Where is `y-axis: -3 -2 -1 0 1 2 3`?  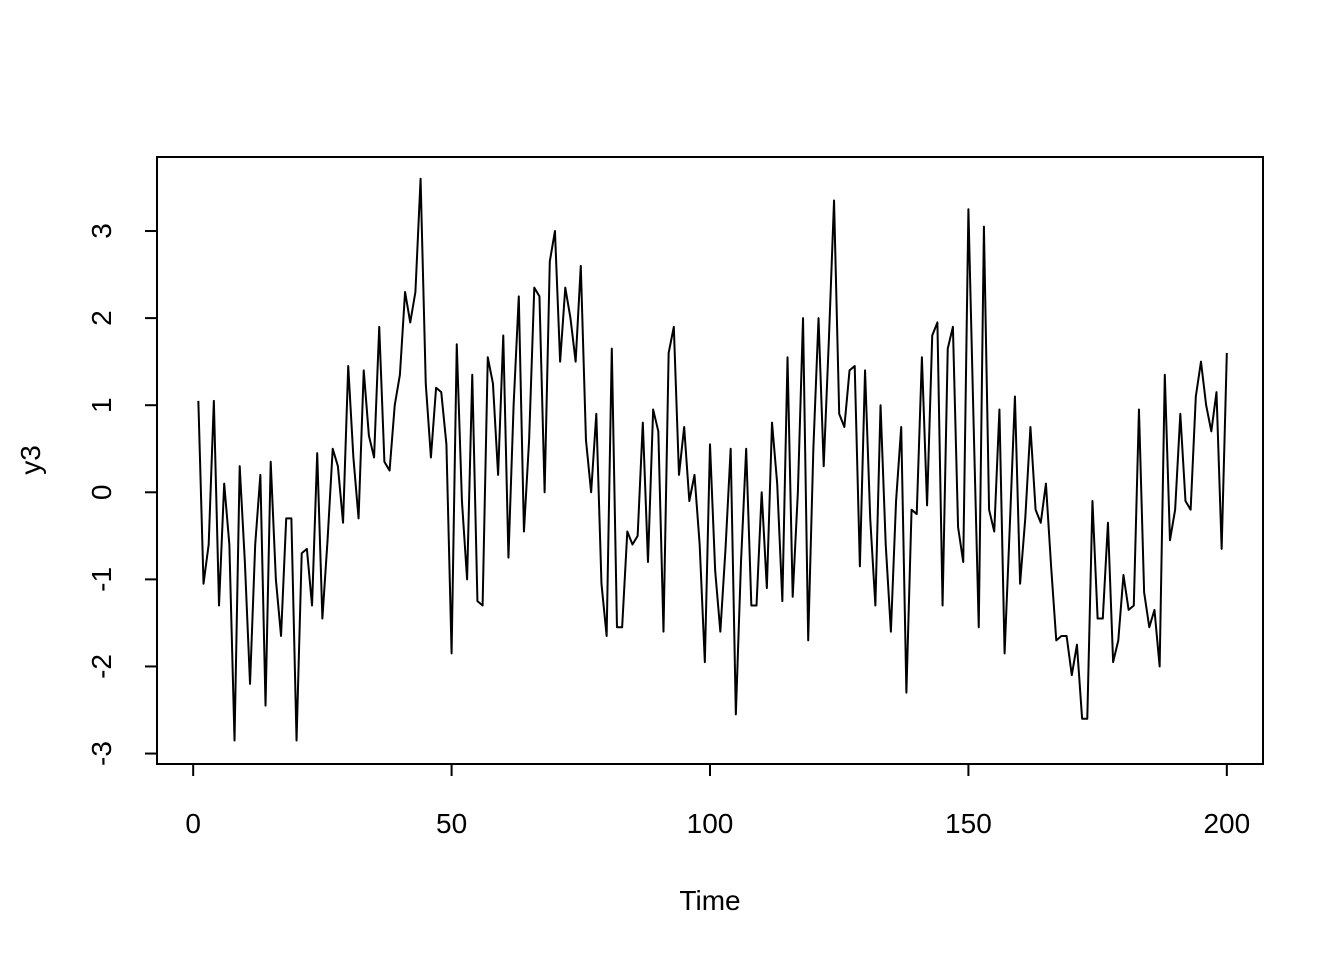
y-axis: -3 -2 -1 0 1 2 3 is located at coordinates (122, 494).